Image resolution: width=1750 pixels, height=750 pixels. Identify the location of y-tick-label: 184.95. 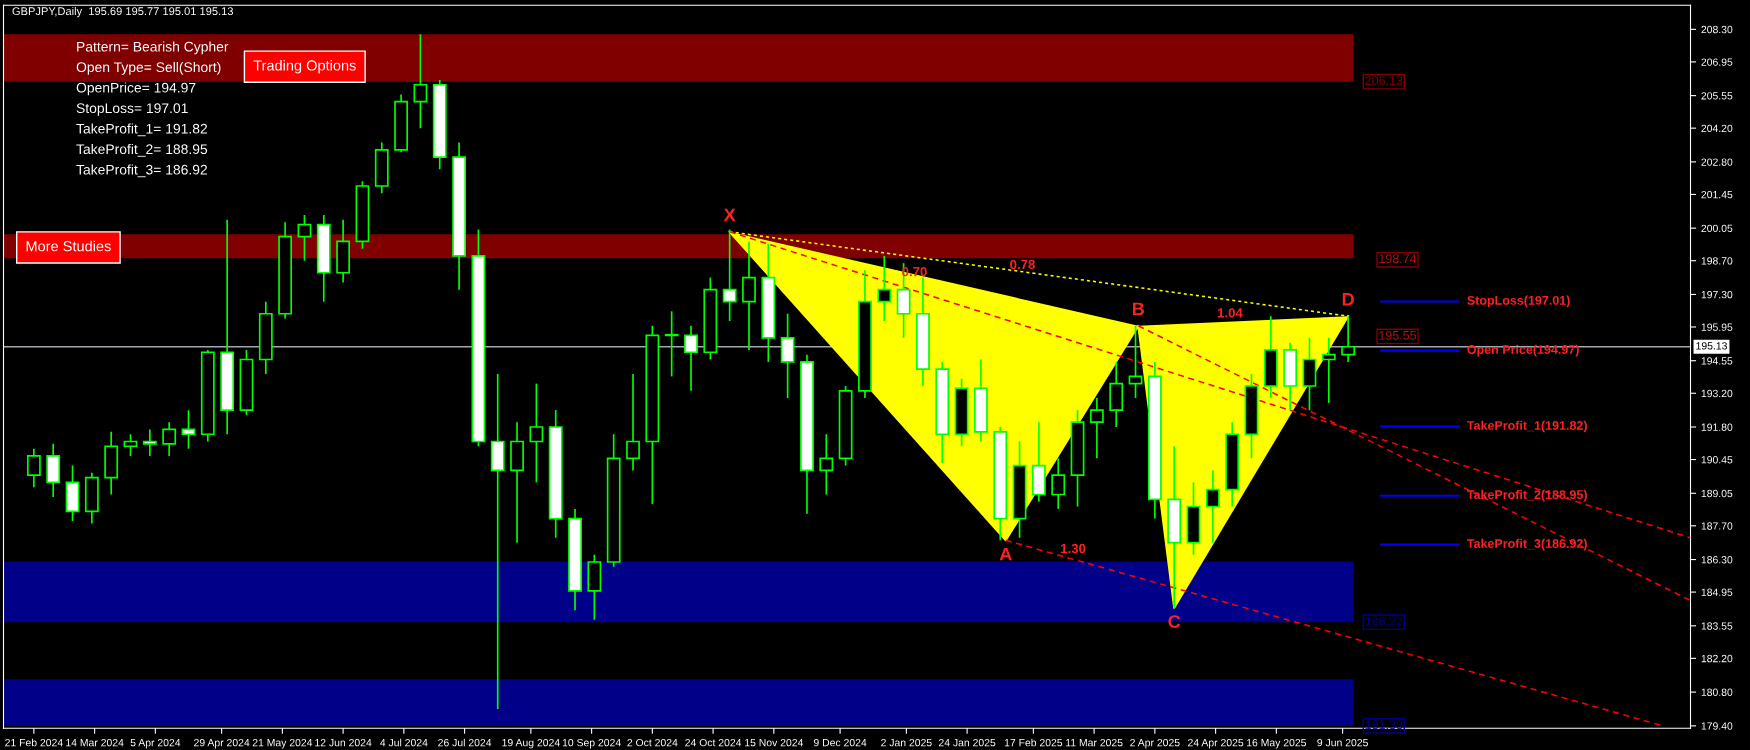
(1717, 592).